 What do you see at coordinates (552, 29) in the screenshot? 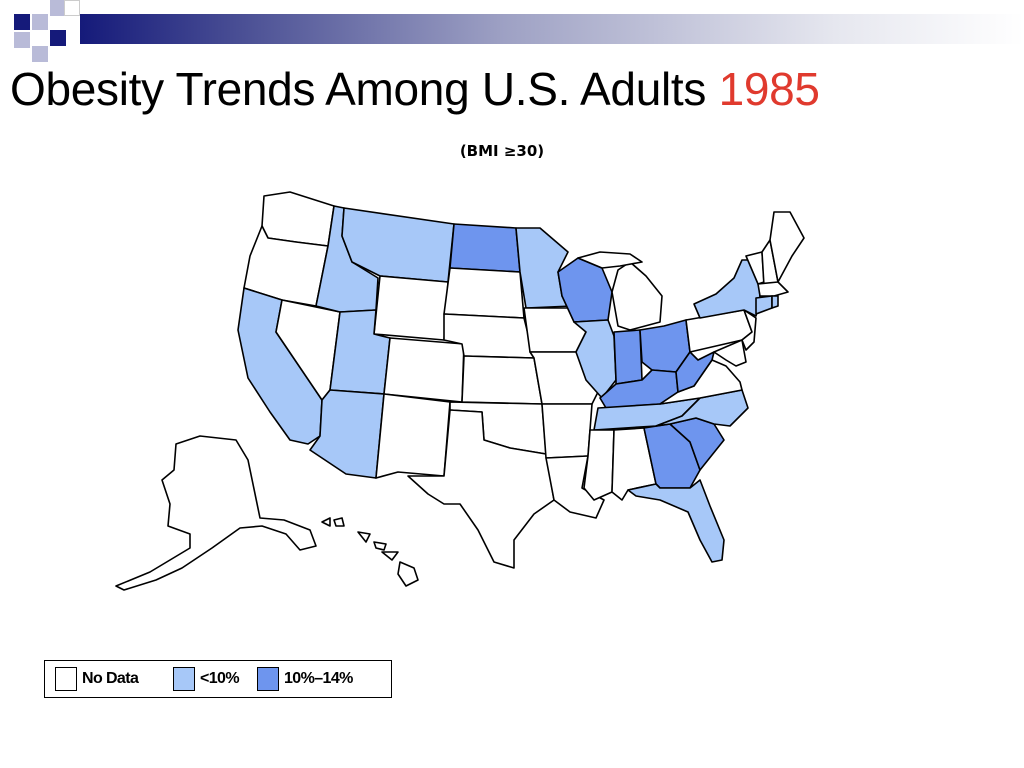
I see `title-banner-gradient` at bounding box center [552, 29].